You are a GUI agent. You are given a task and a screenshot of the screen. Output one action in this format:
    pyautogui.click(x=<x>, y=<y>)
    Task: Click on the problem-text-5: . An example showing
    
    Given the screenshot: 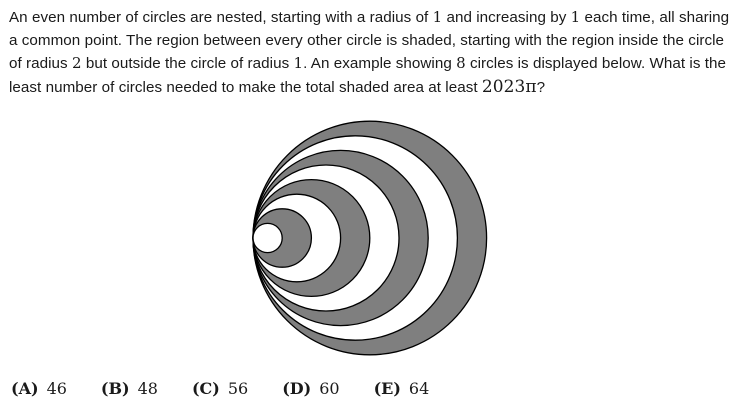 What is the action you would take?
    pyautogui.click(x=380, y=63)
    